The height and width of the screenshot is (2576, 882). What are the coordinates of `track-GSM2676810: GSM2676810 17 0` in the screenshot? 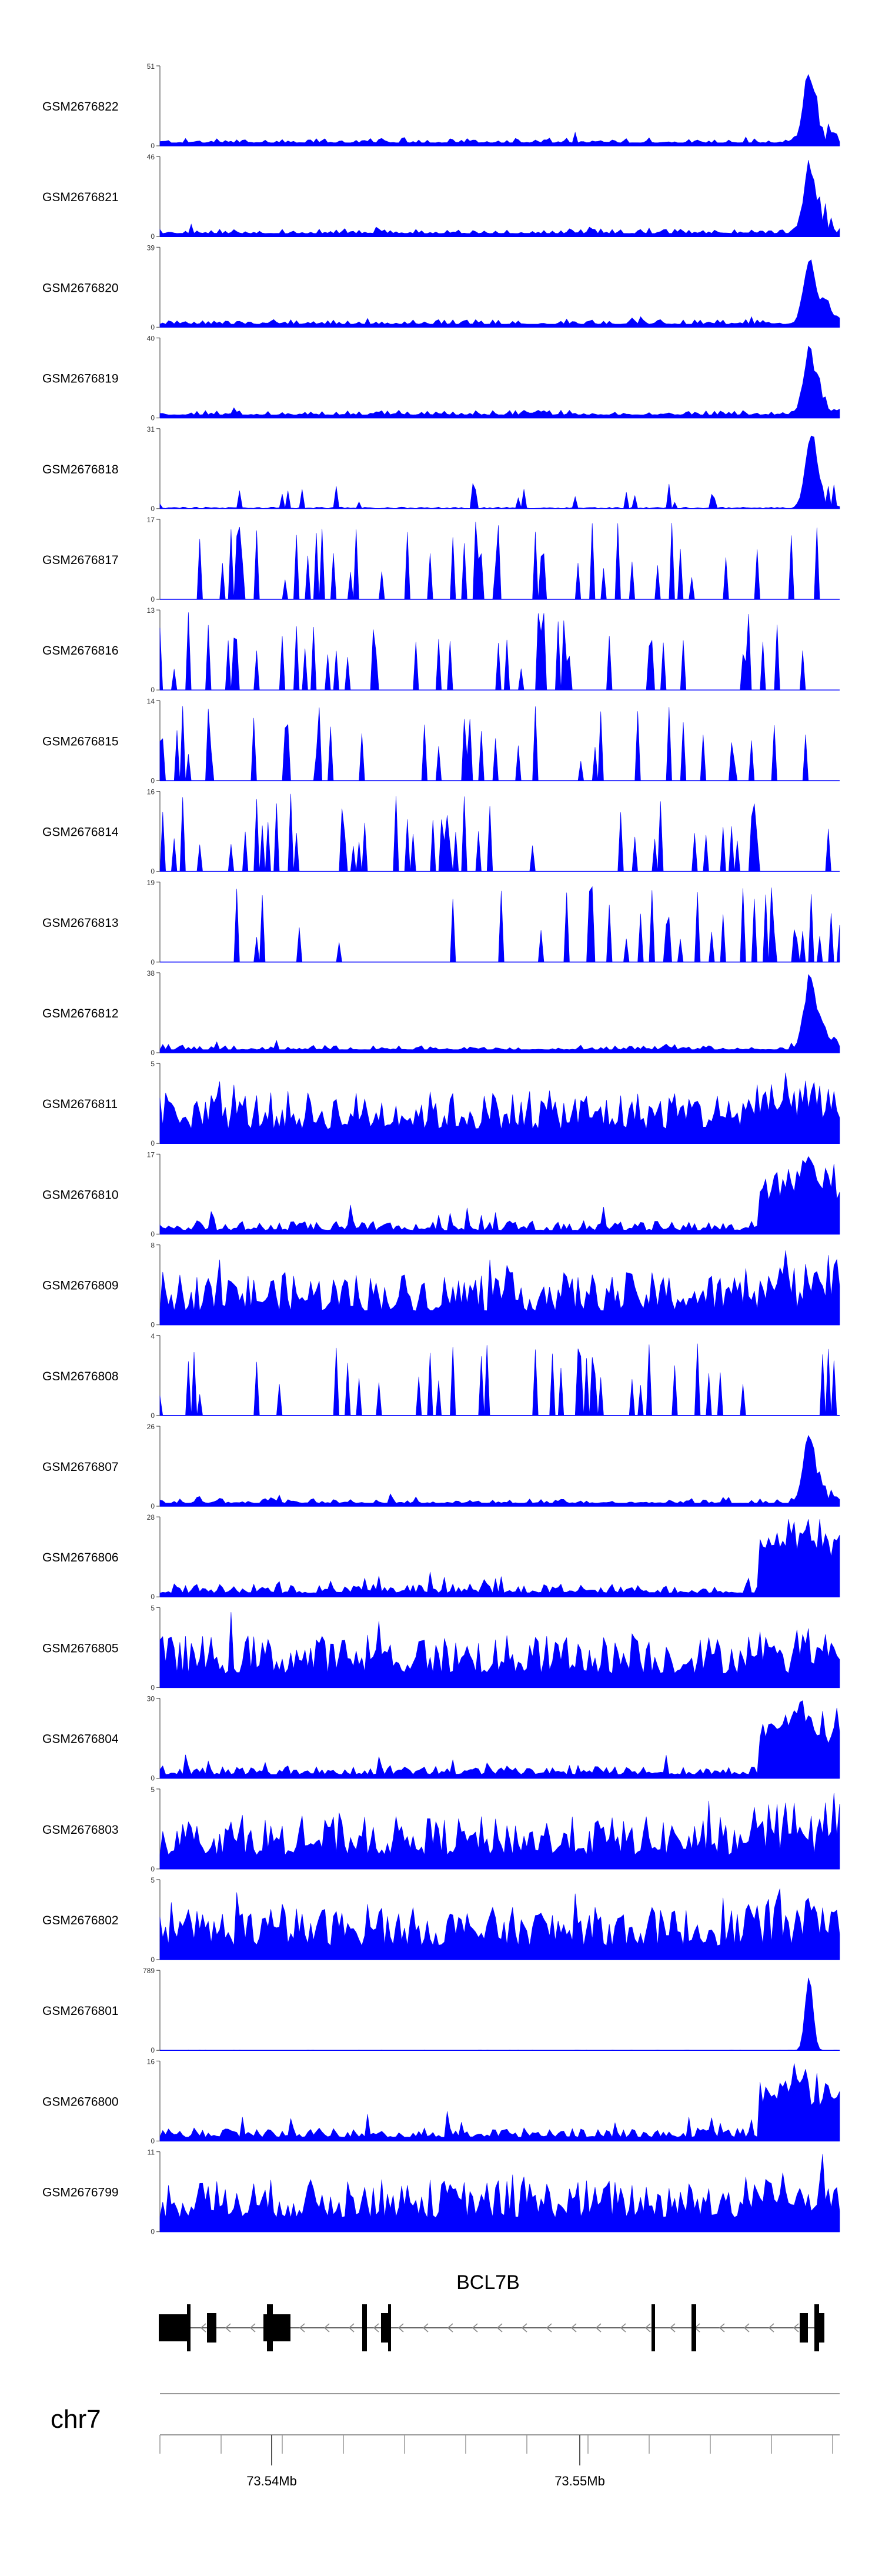 It's located at (441, 1194).